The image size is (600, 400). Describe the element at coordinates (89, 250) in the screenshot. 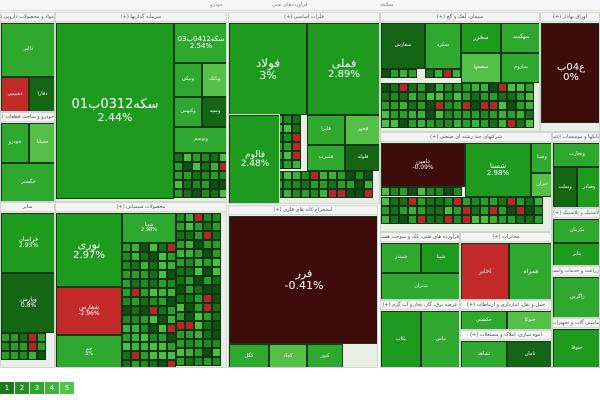

I see `stock-tile: نوری 2.97%` at that location.